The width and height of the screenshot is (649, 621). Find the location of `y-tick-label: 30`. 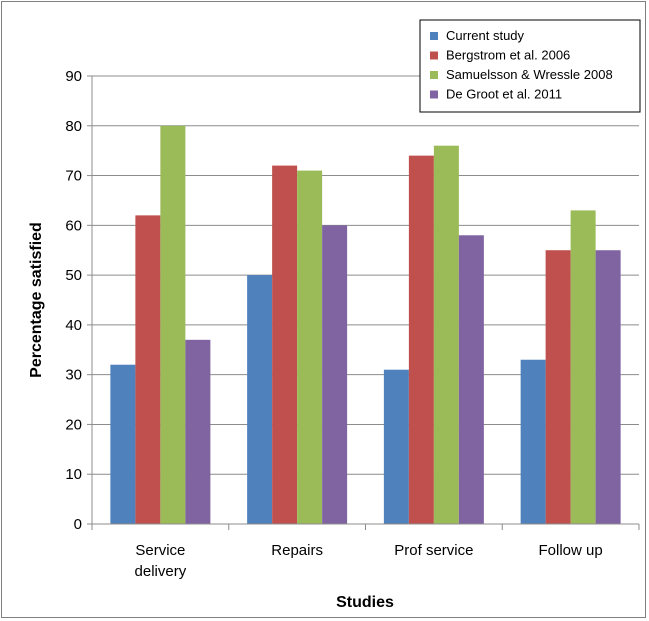

y-tick-label: 30 is located at coordinates (73, 375).